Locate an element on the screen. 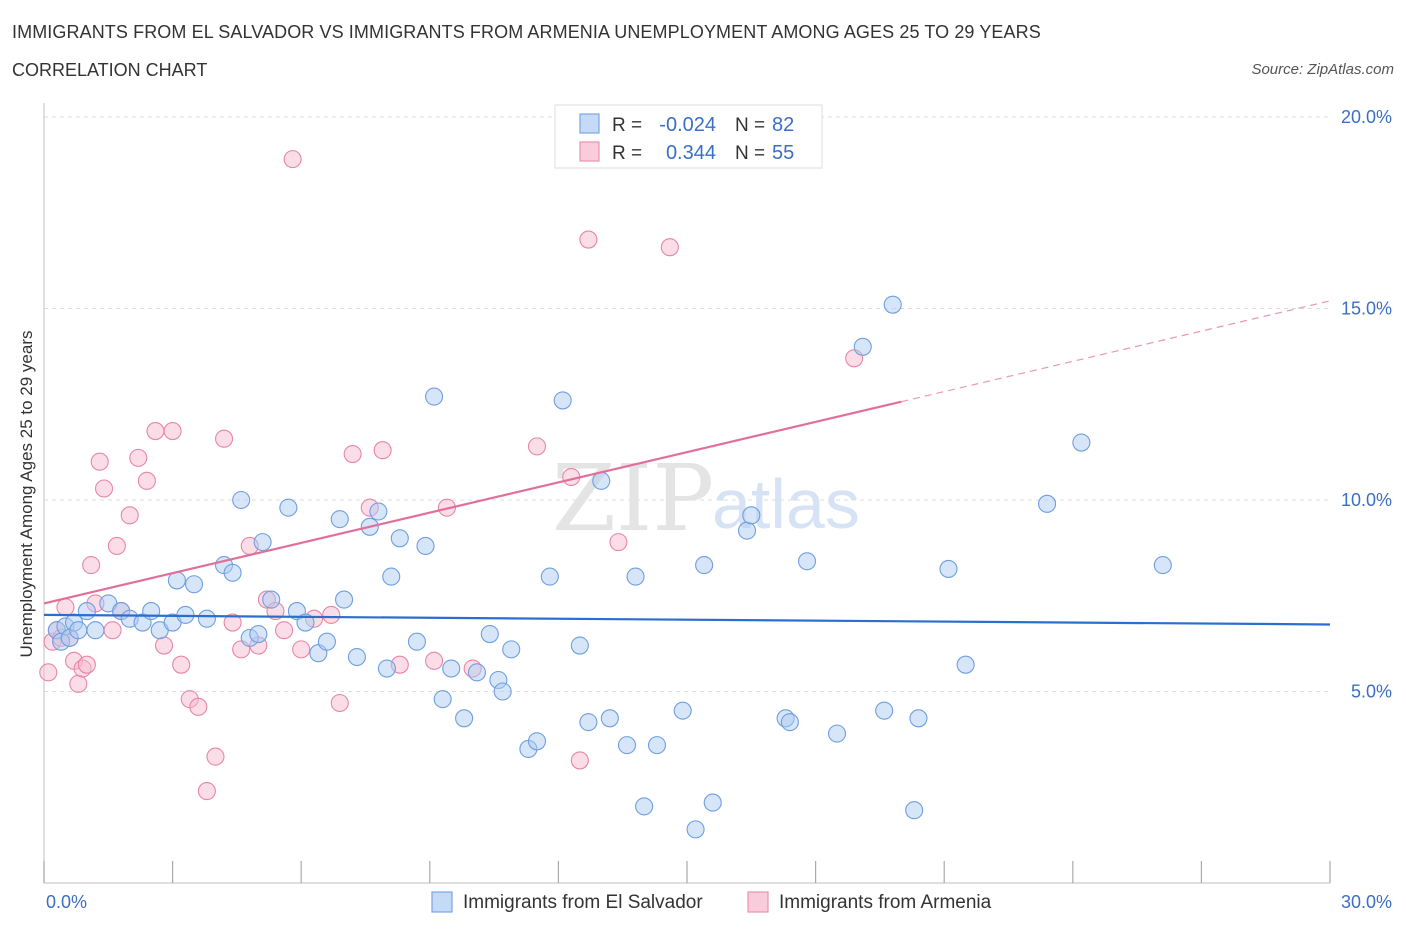  legend-bottom-pink-swatch is located at coordinates (758, 902).